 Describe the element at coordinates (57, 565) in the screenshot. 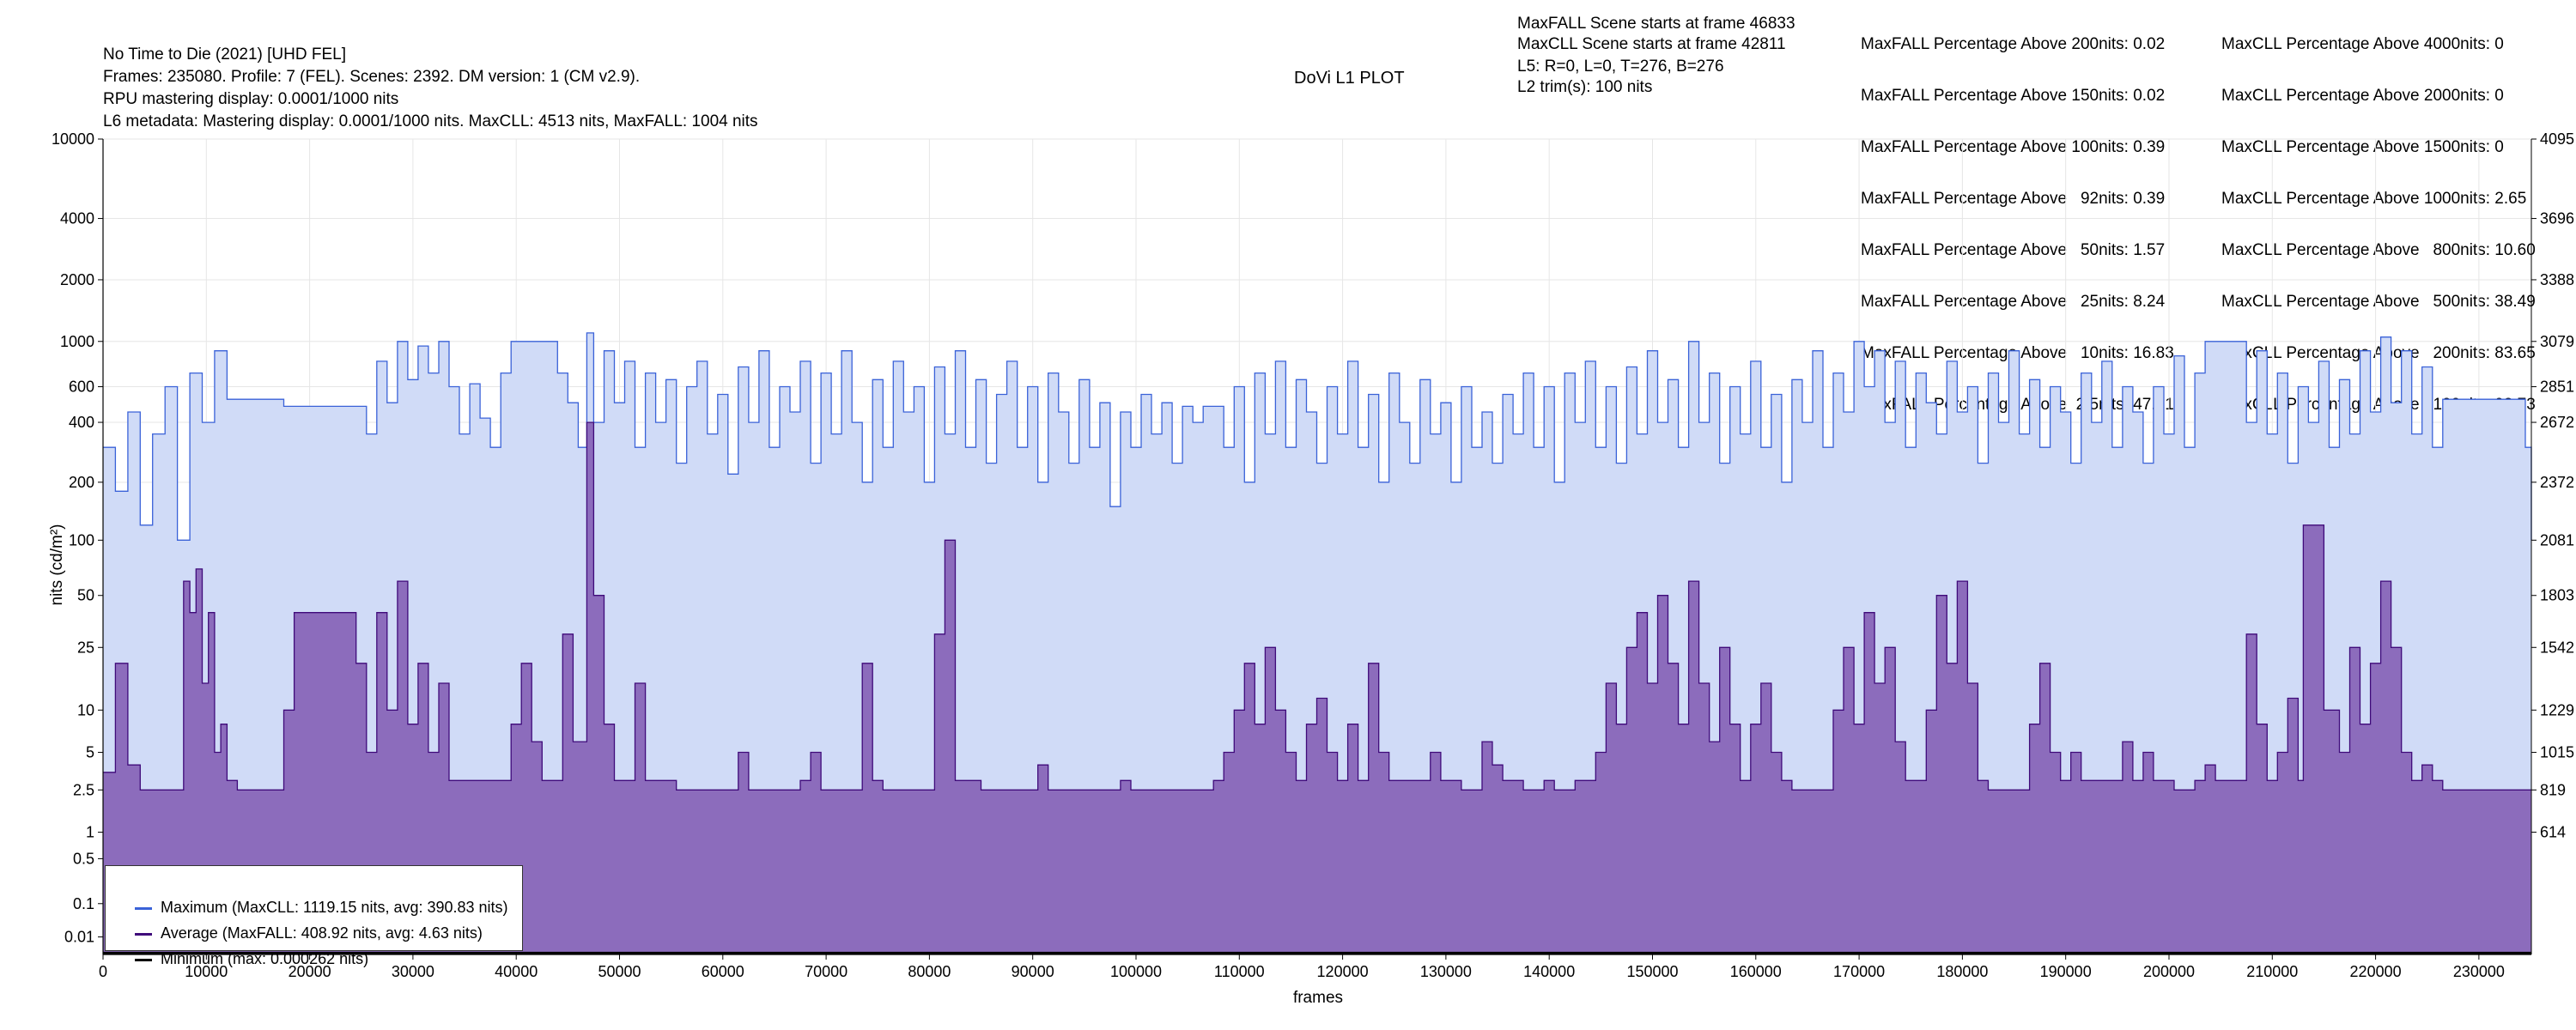

I see `y-axis-label: nits (cd/m²)` at that location.